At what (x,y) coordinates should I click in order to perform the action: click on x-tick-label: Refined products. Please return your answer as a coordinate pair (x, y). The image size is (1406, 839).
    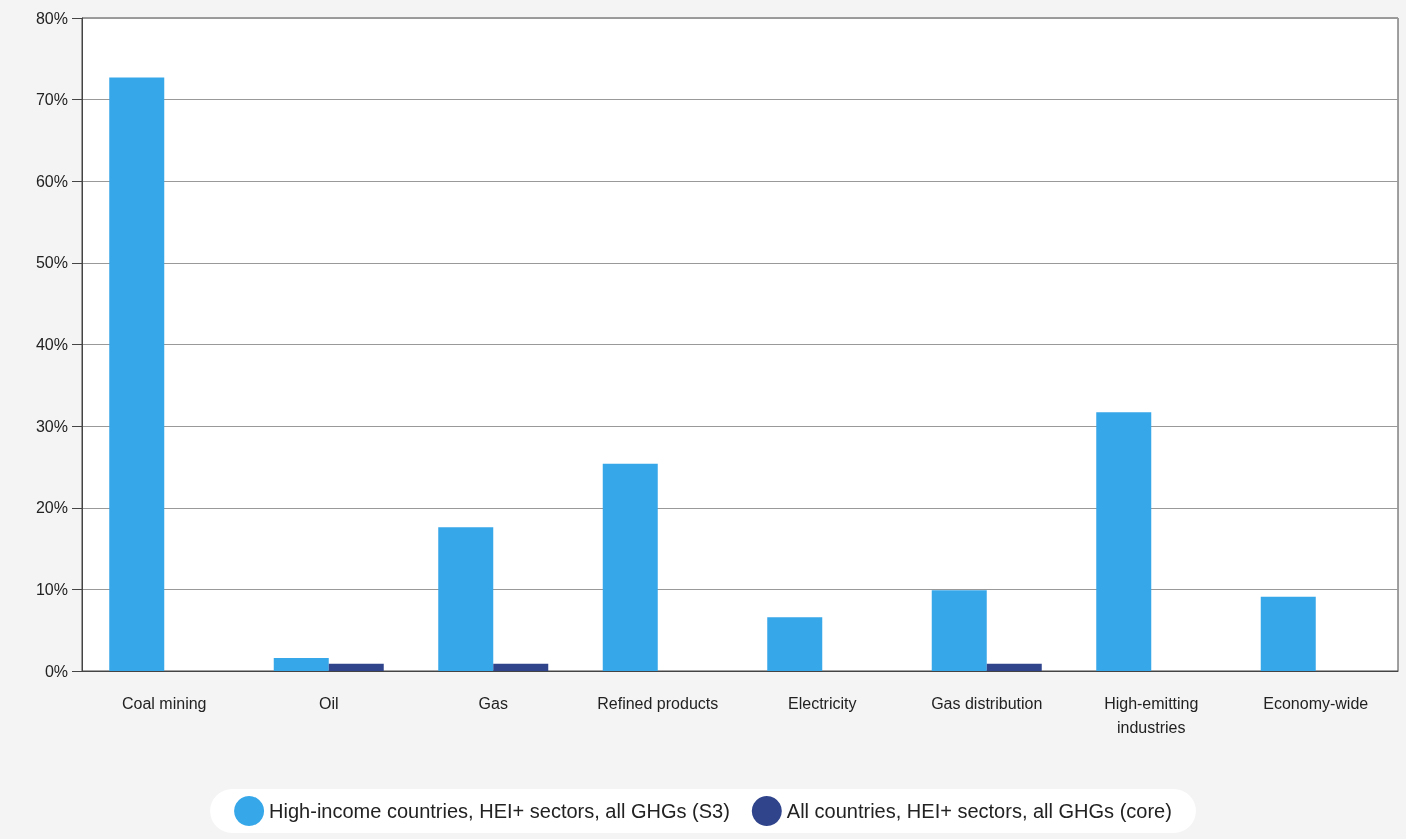
    Looking at the image, I should click on (658, 703).